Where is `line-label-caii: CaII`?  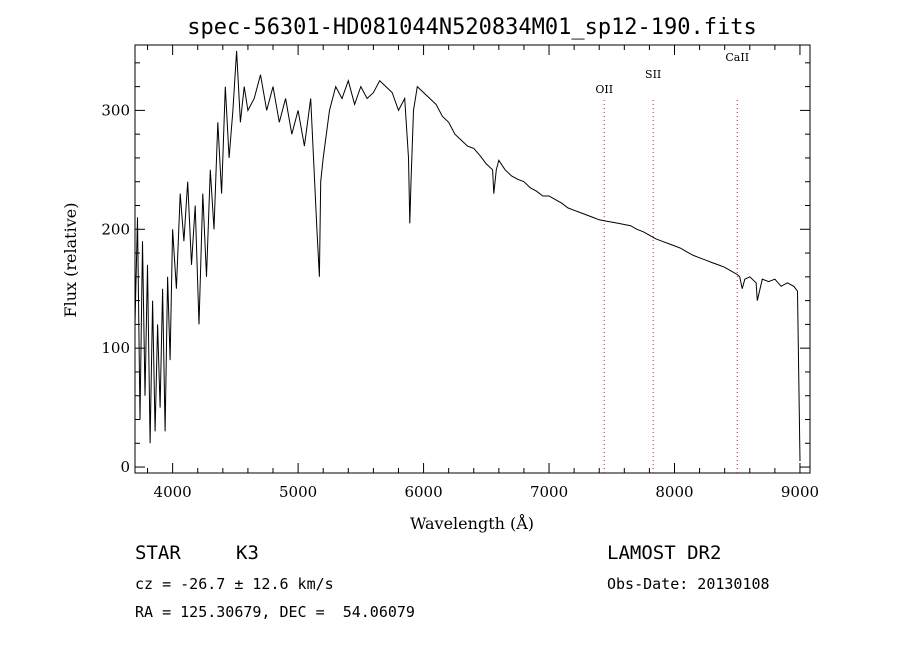
line-label-caii: CaII is located at coordinates (737, 57).